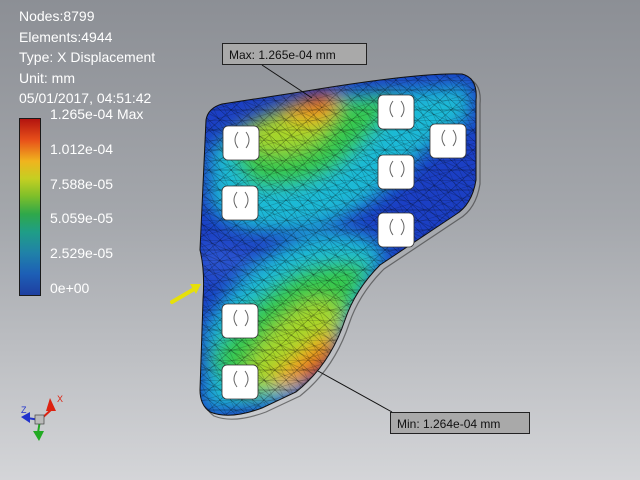  I want to click on min-callout: Min: 1.264e-04 mm, so click(460, 423).